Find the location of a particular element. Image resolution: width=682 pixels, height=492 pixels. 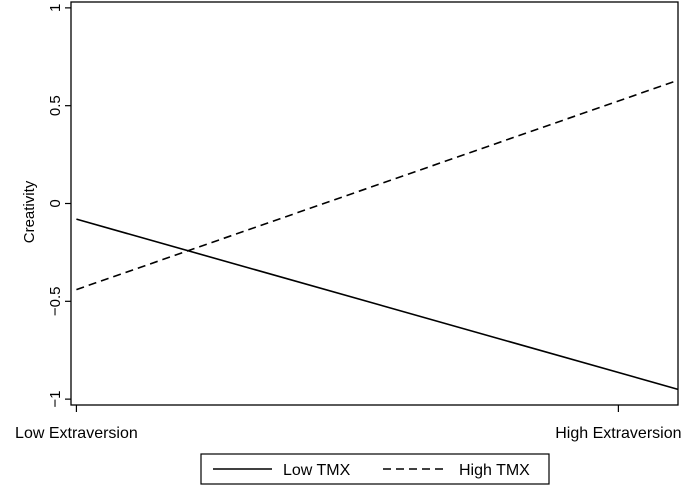

legend: Low TMX High TMX is located at coordinates (375, 469).